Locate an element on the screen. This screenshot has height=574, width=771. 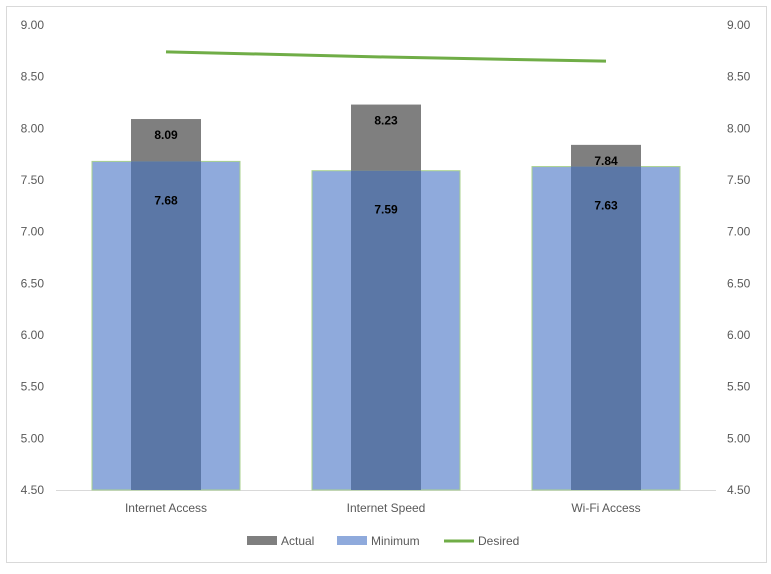
actual-data-label: 7.84 is located at coordinates (606, 161).